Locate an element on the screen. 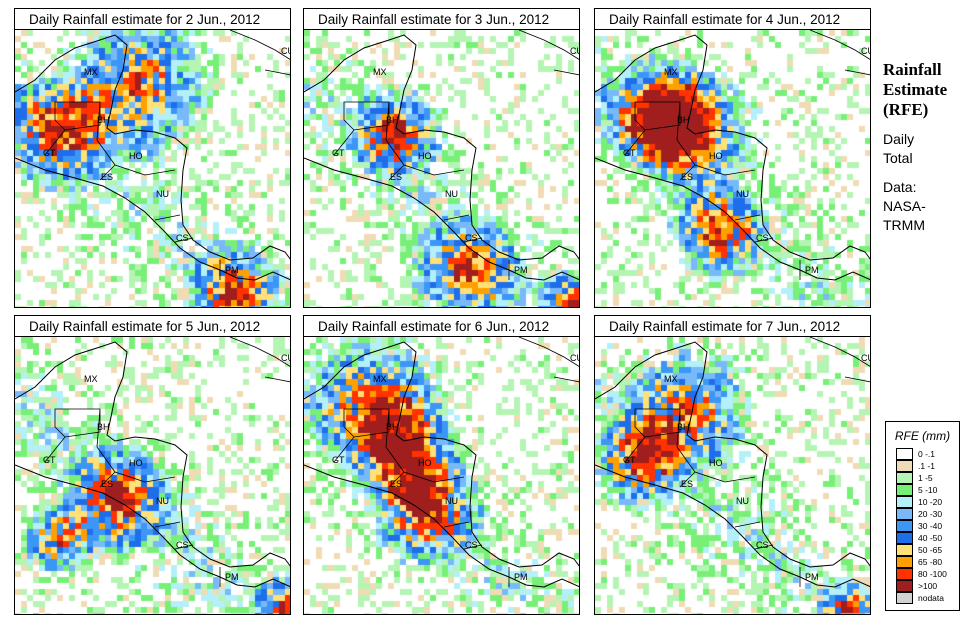 Image resolution: width=970 pixels, height=635 pixels. panel-title: Daily Rainfall estimate for 3 Jun., 2012 is located at coordinates (441, 19).